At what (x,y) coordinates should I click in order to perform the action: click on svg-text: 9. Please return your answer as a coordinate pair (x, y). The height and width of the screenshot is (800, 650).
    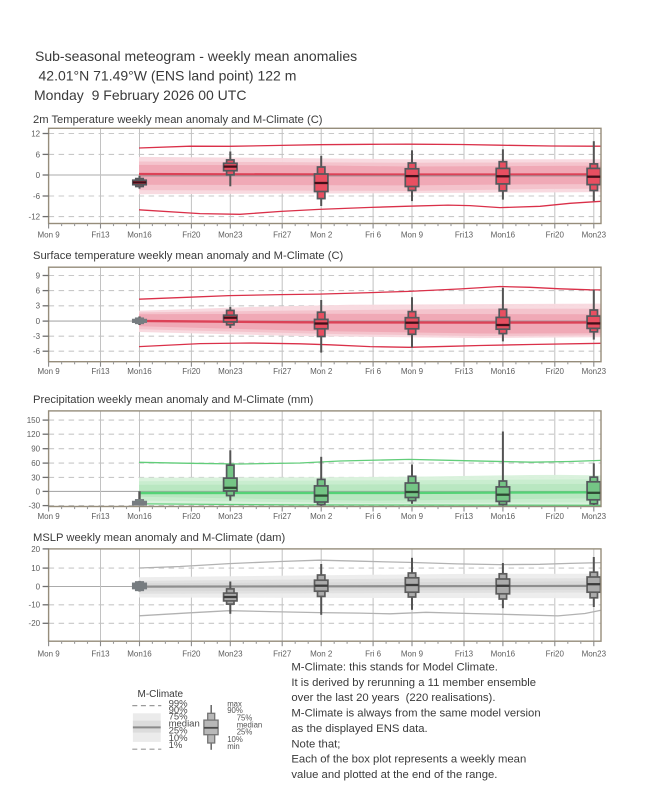
    Looking at the image, I should click on (38, 275).